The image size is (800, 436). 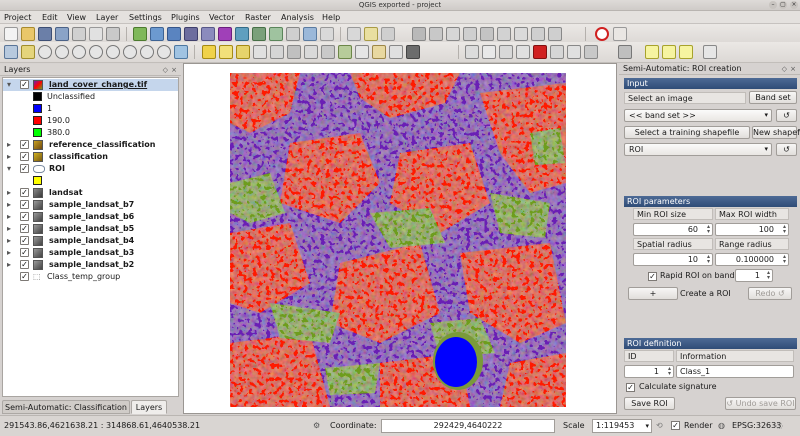 I want to click on zoom-next-icon, so click(x=164, y=52).